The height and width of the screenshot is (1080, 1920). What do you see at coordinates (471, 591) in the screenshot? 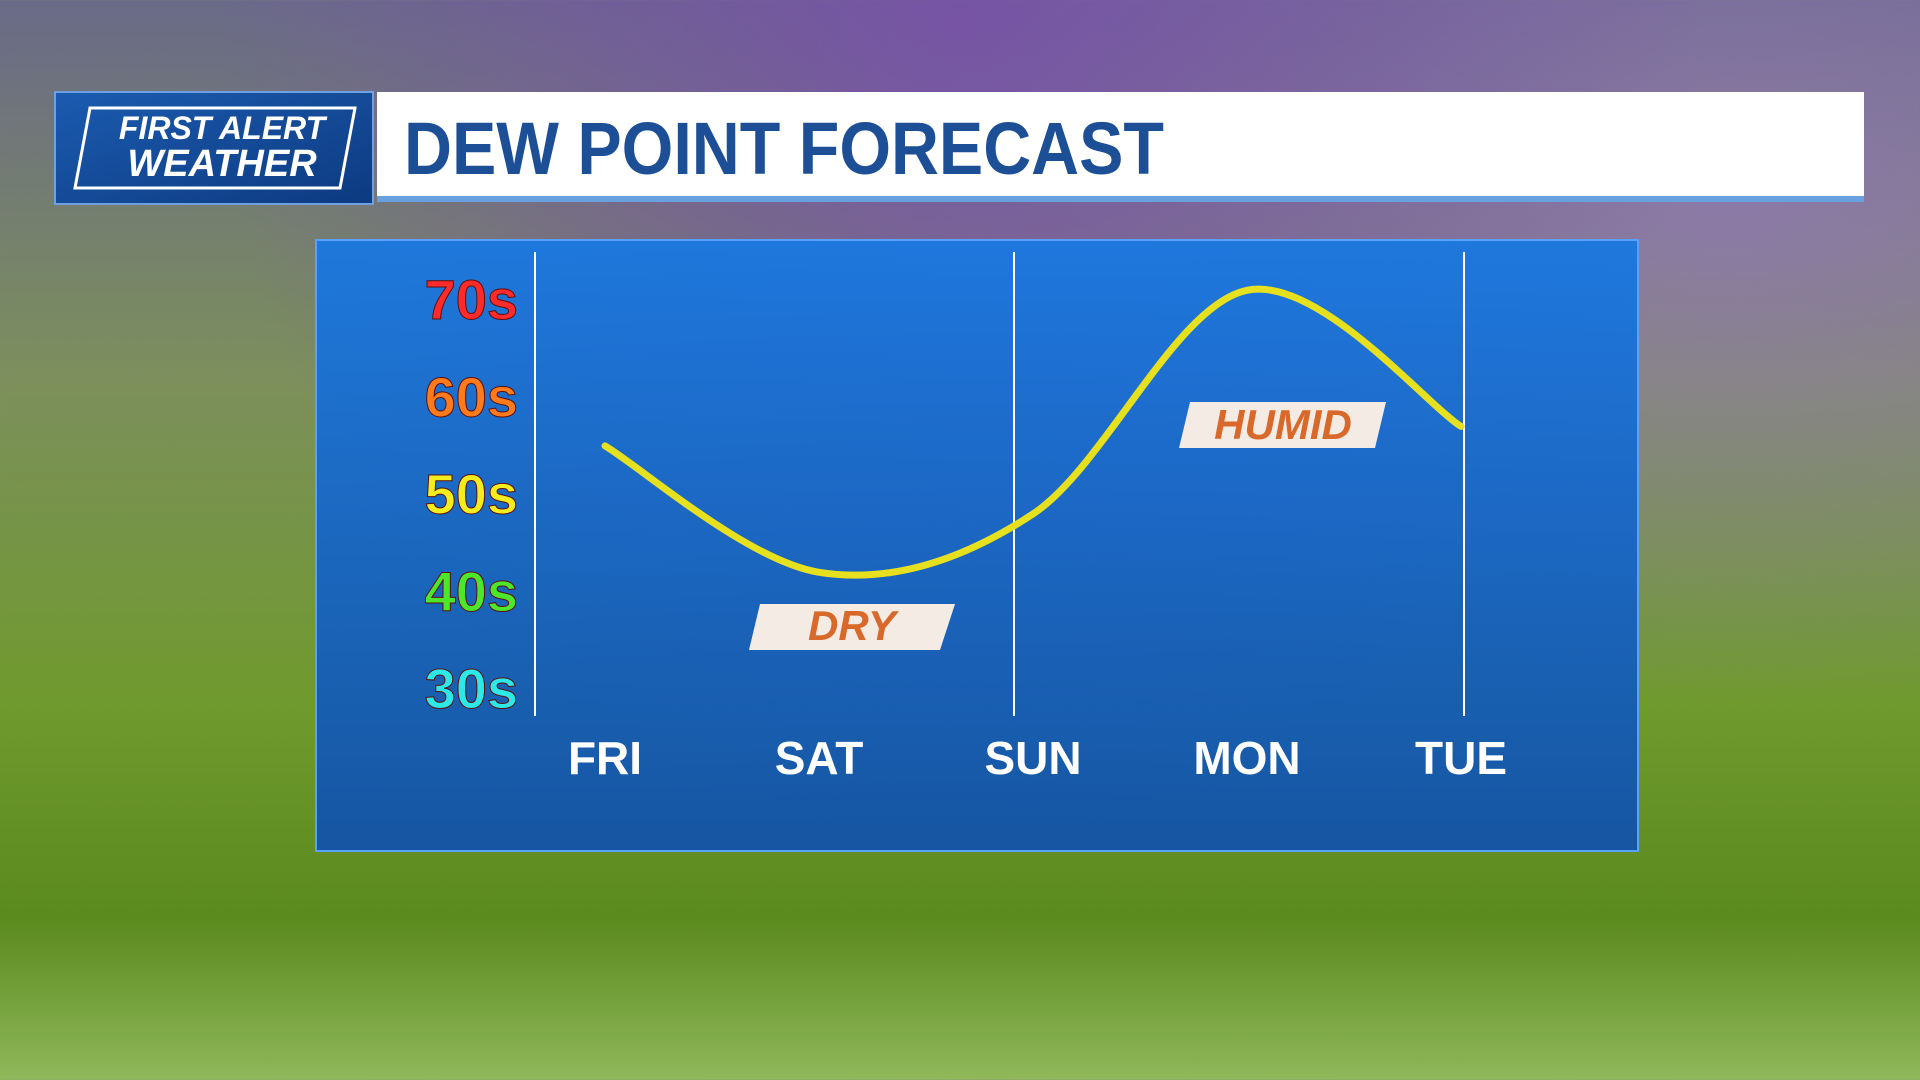
I see `y-tick-label: 40s` at bounding box center [471, 591].